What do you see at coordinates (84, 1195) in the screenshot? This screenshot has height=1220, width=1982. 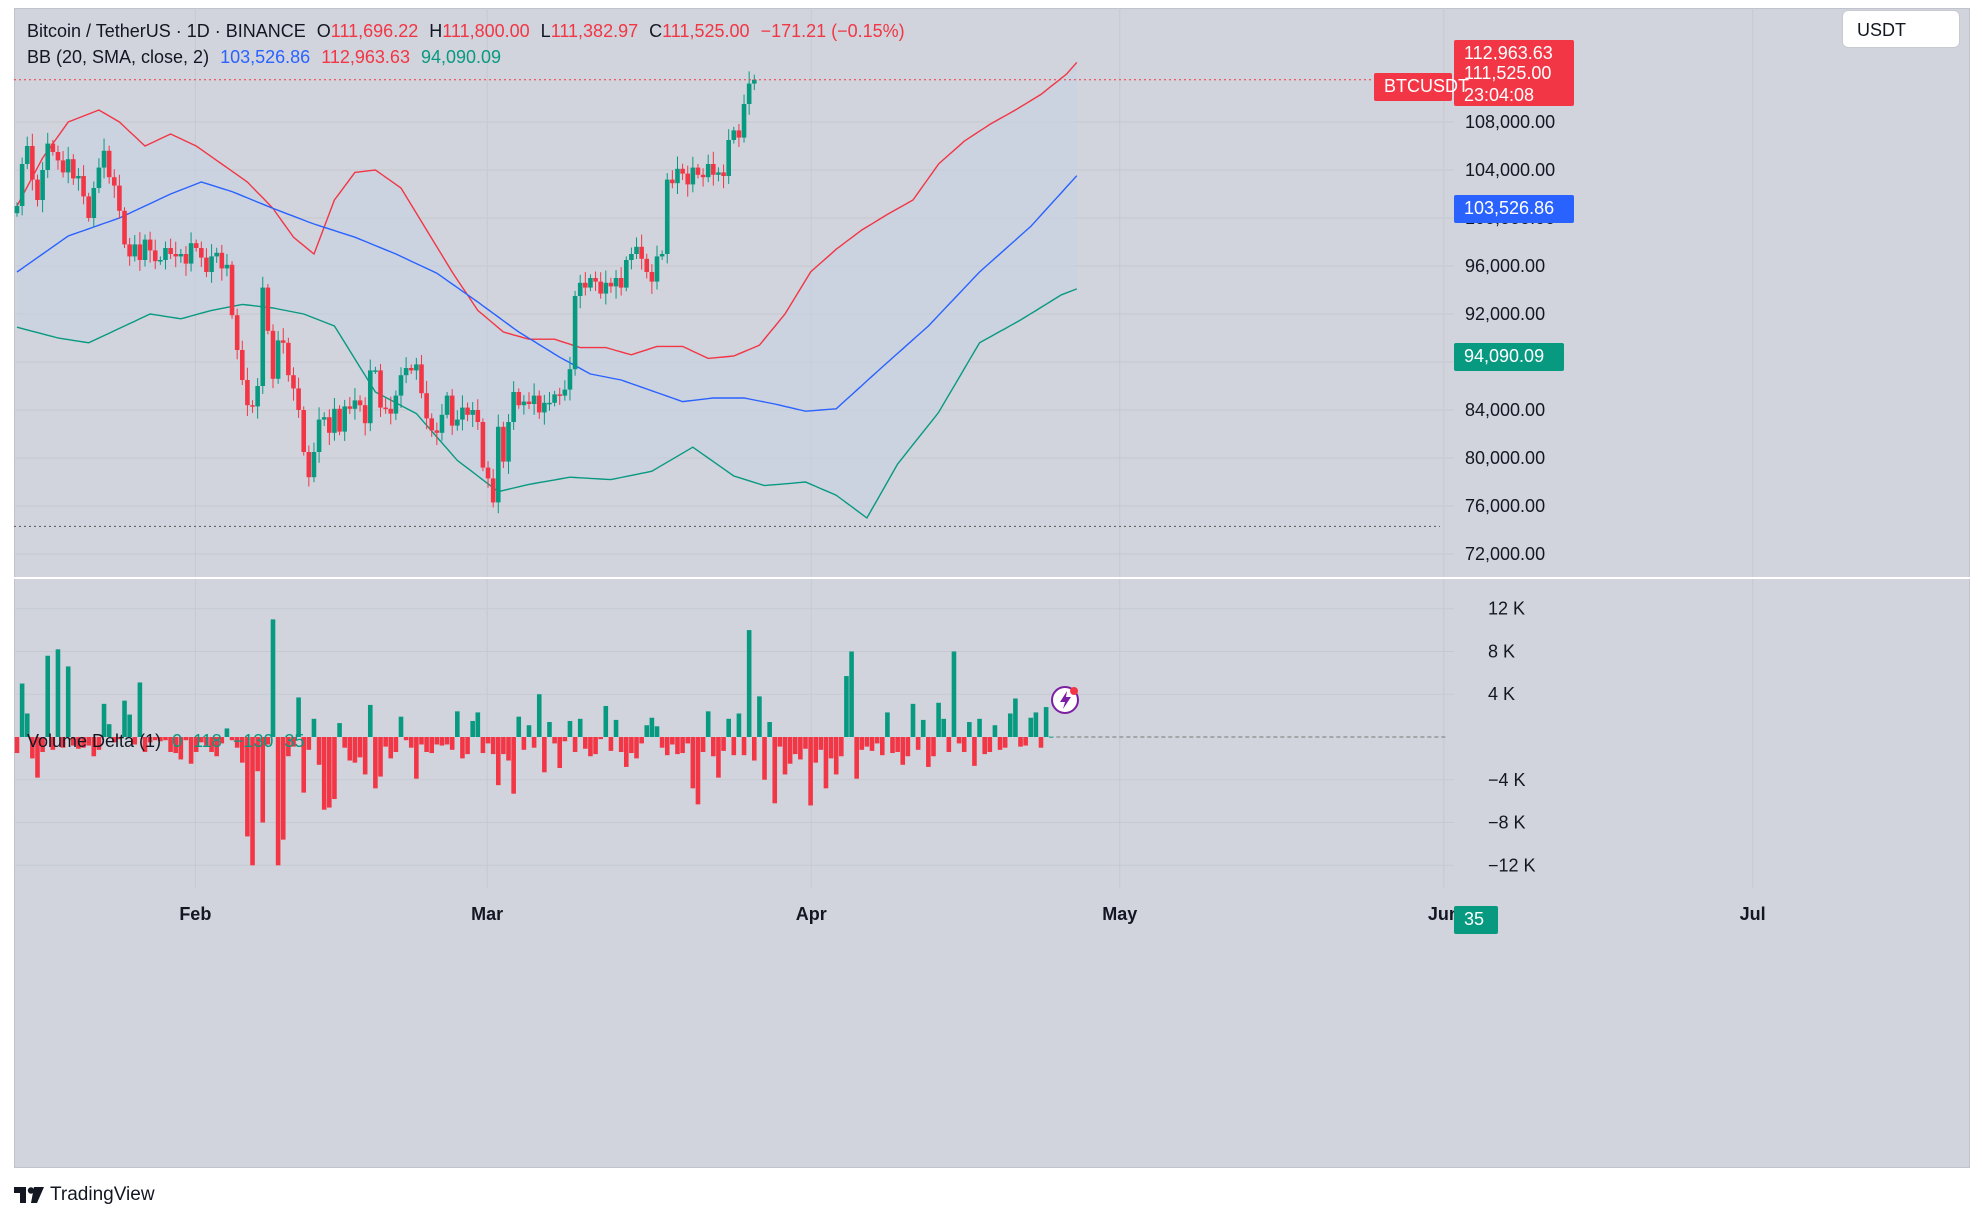 I see `tradingview-logo: TradingView` at bounding box center [84, 1195].